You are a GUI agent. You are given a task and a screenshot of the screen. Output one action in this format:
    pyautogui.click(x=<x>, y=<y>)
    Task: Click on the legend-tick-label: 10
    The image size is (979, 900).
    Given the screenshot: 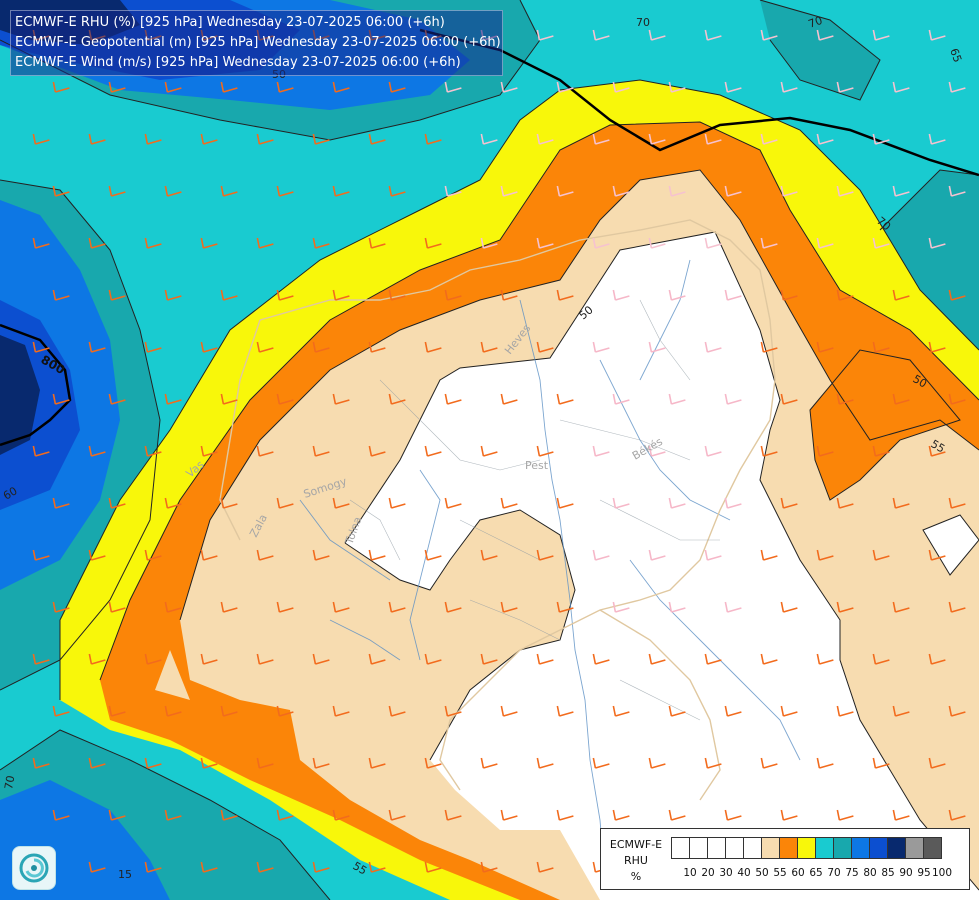 What is the action you would take?
    pyautogui.click(x=690, y=873)
    